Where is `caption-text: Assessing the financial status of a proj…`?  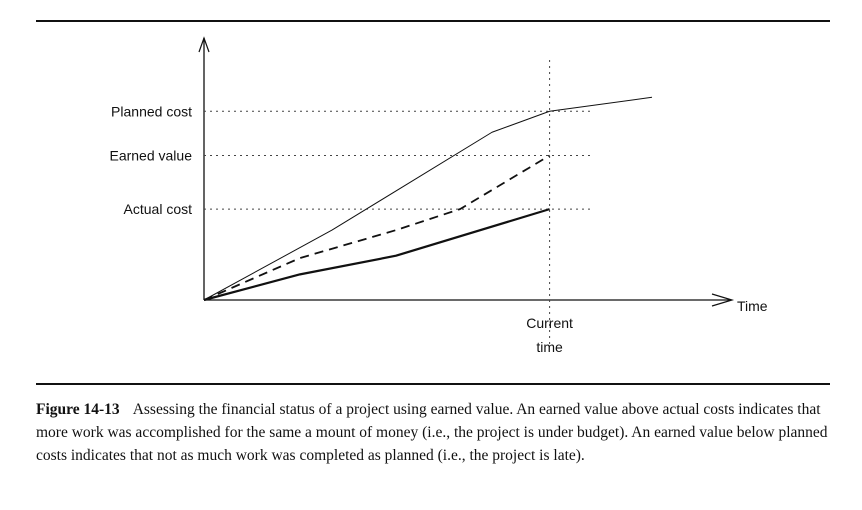
caption-text: Assessing the financial status of a proj… is located at coordinates (432, 432).